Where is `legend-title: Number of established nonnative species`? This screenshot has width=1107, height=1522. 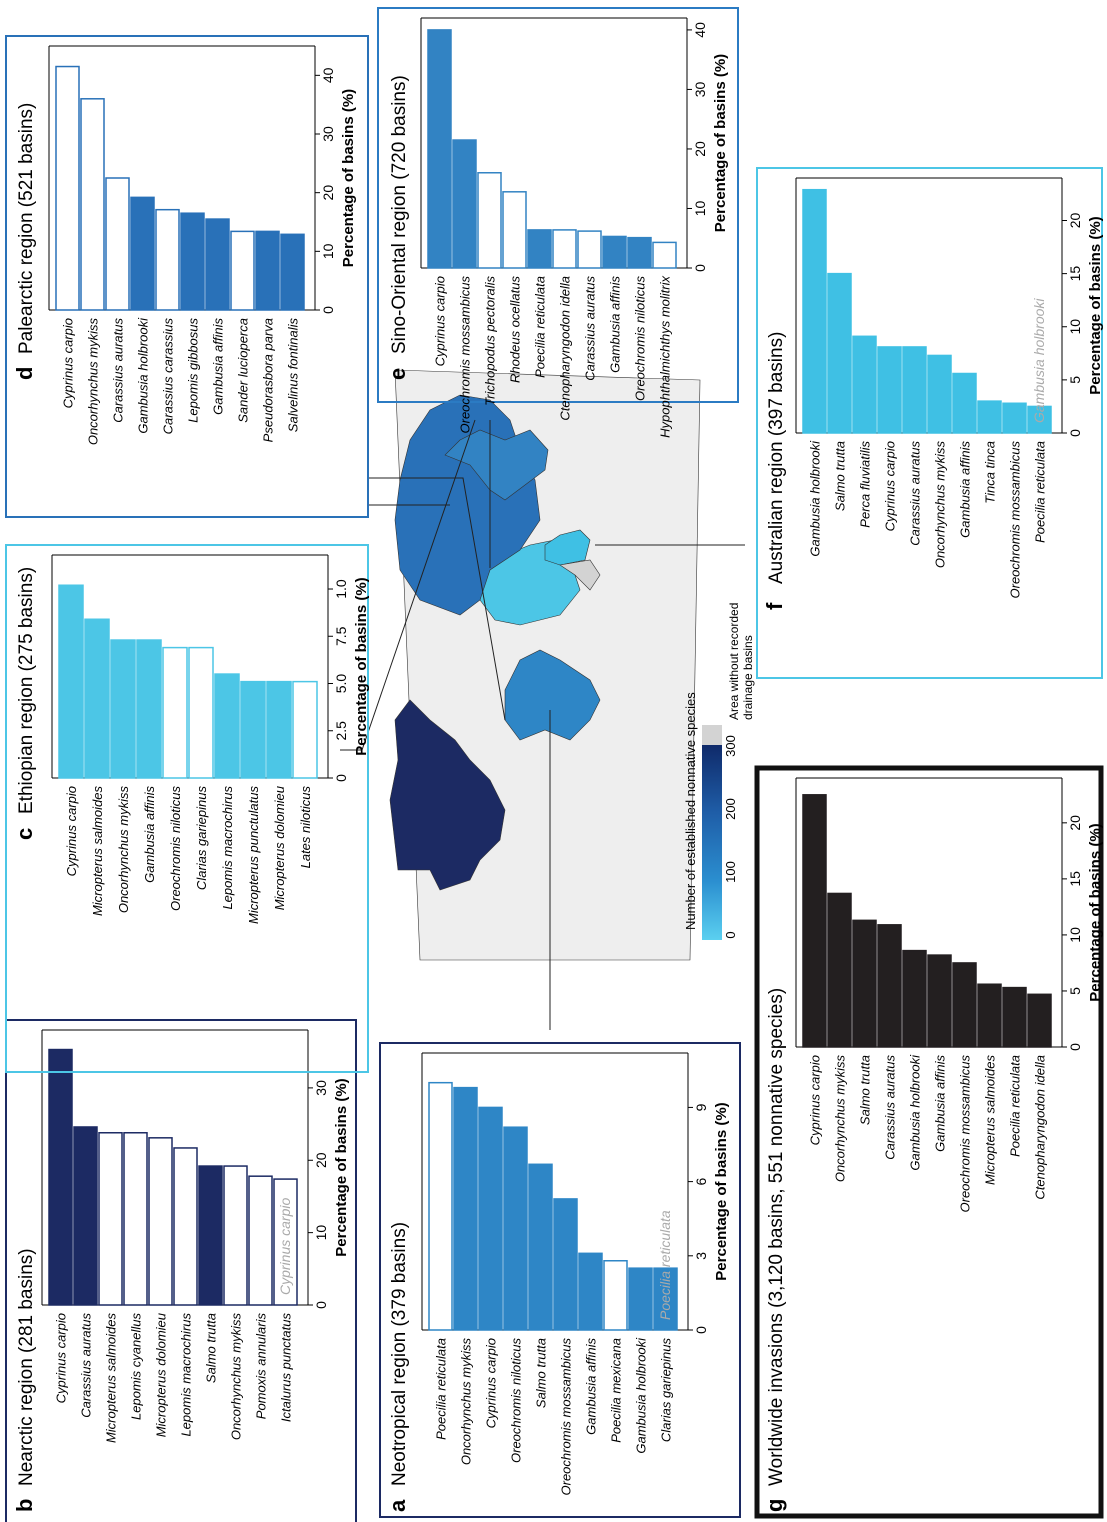 legend-title: Number of established nonnative species is located at coordinates (690, 811).